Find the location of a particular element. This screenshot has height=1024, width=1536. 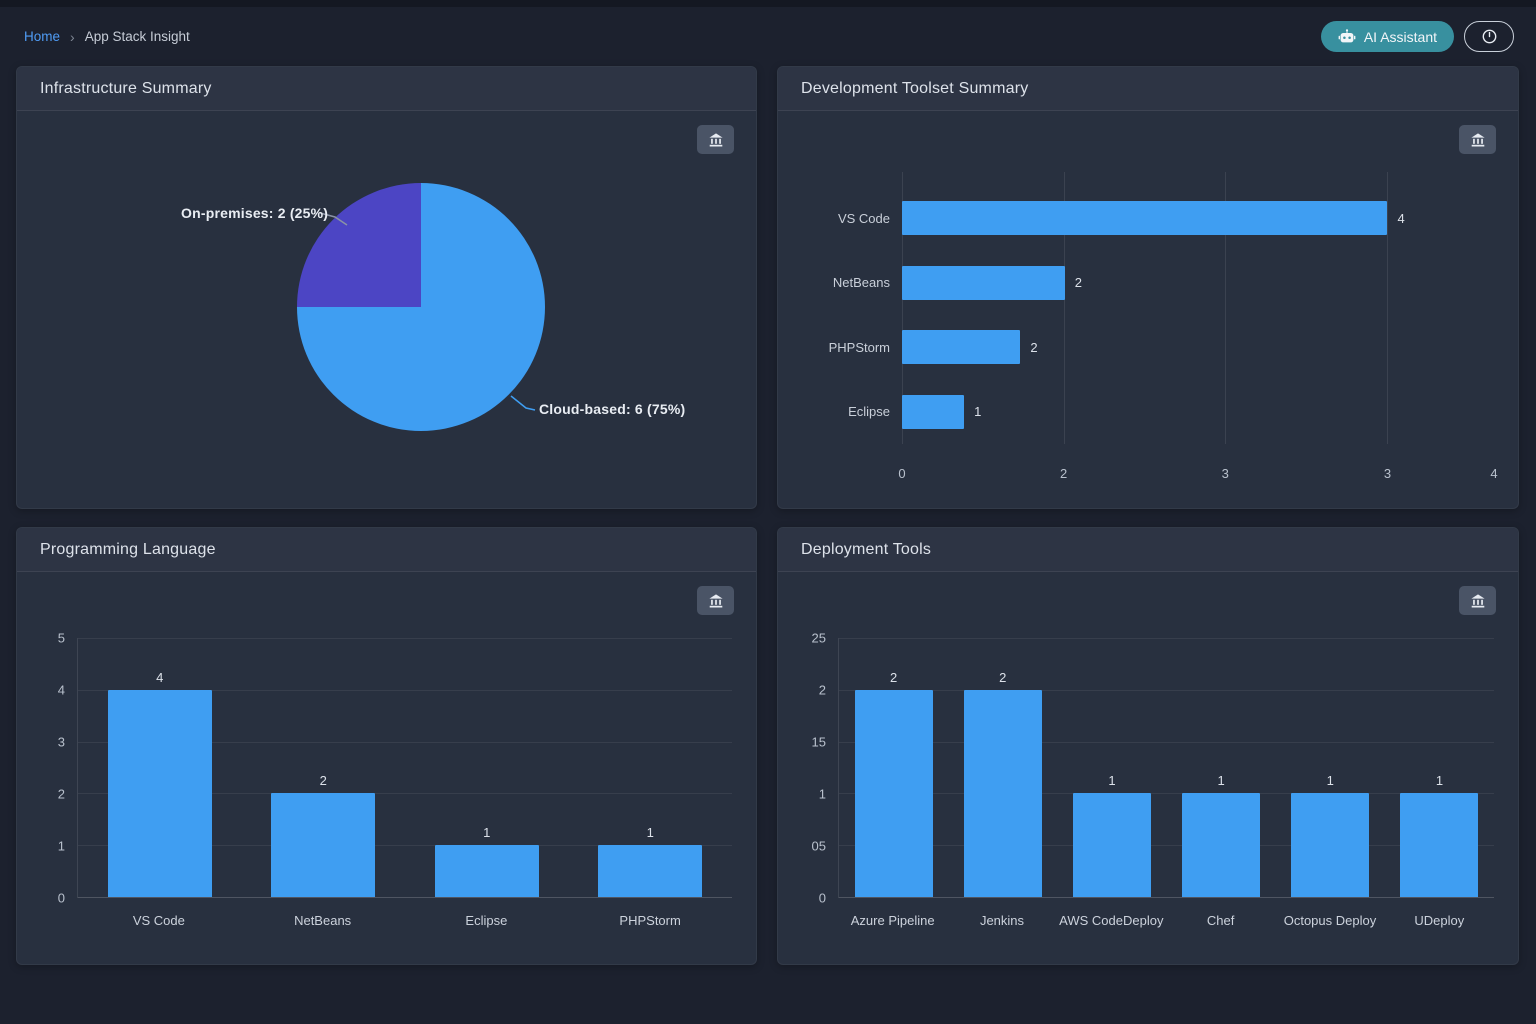

panel-title: Infrastructure Summary is located at coordinates (126, 88).